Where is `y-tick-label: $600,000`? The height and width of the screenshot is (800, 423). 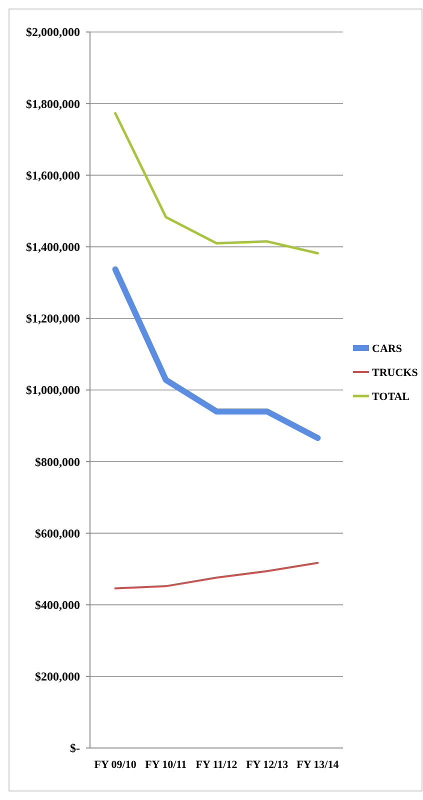
y-tick-label: $600,000 is located at coordinates (57, 533).